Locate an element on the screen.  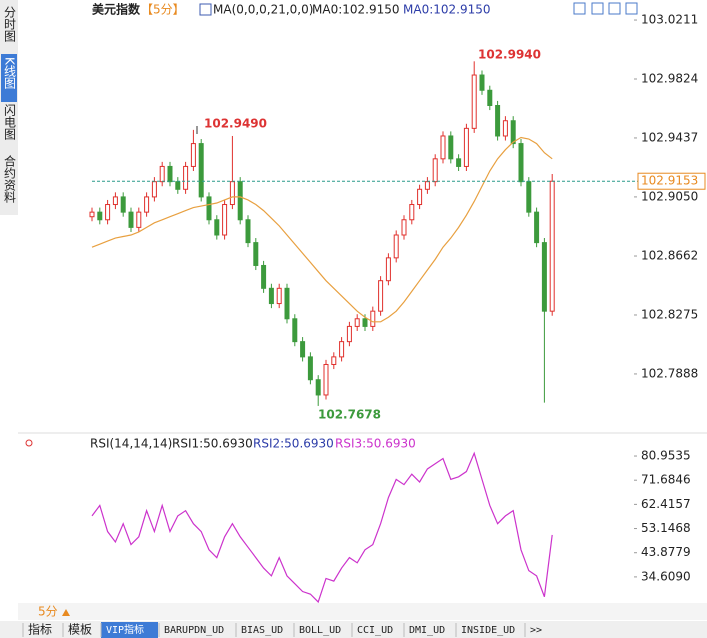
settings-icon is located at coordinates (29, 443).